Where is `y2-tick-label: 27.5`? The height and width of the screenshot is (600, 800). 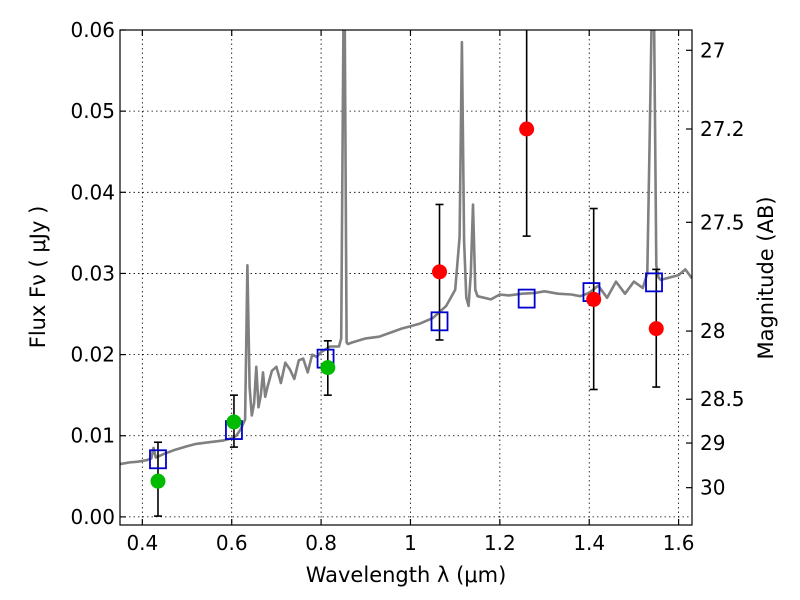 y2-tick-label: 27.5 is located at coordinates (722, 222).